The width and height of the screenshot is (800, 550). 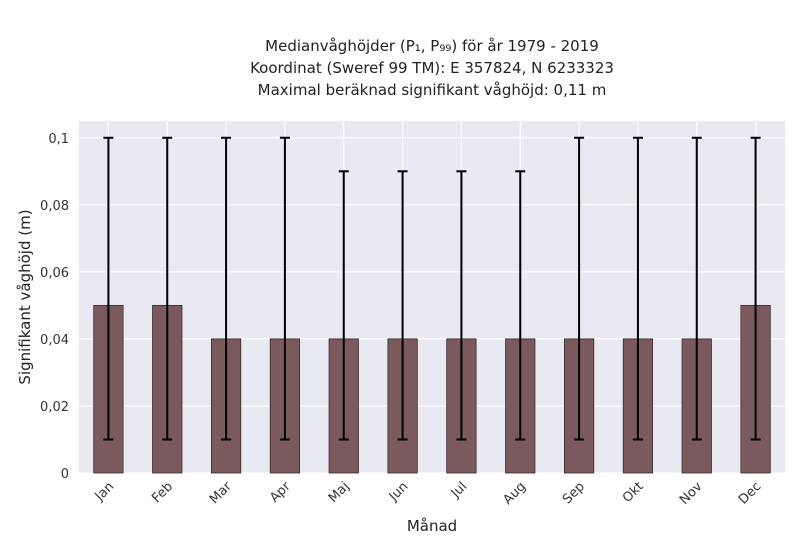 What do you see at coordinates (108, 288) in the screenshot?
I see `errorbar-jan` at bounding box center [108, 288].